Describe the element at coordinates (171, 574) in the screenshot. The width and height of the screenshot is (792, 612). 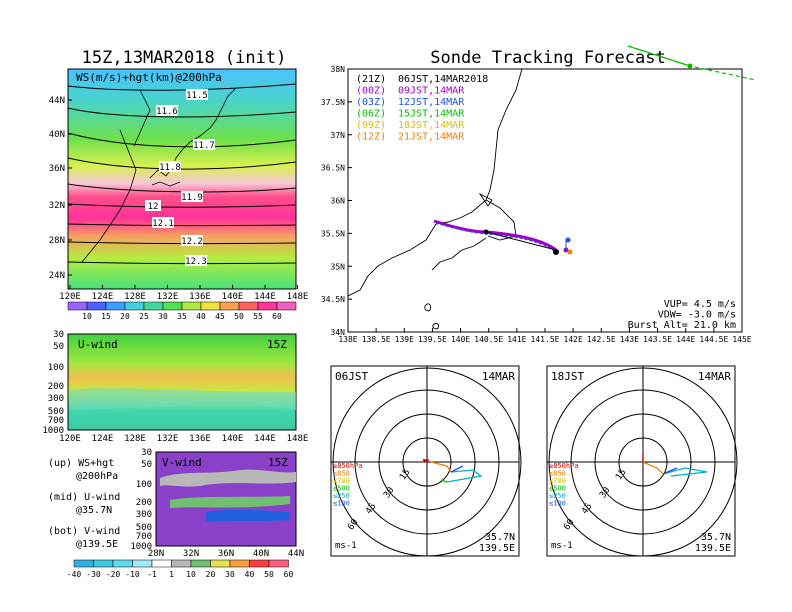
I see `v-colorbar-label: 1` at that location.